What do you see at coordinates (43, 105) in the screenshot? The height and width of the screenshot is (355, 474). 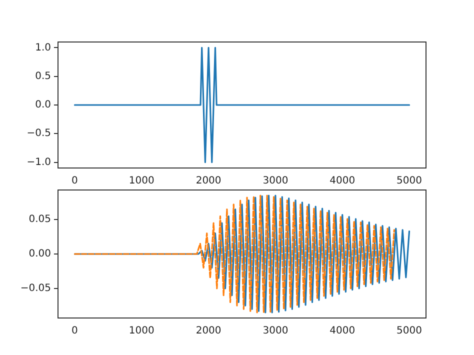 I see `y-tick-label: 0.0` at bounding box center [43, 105].